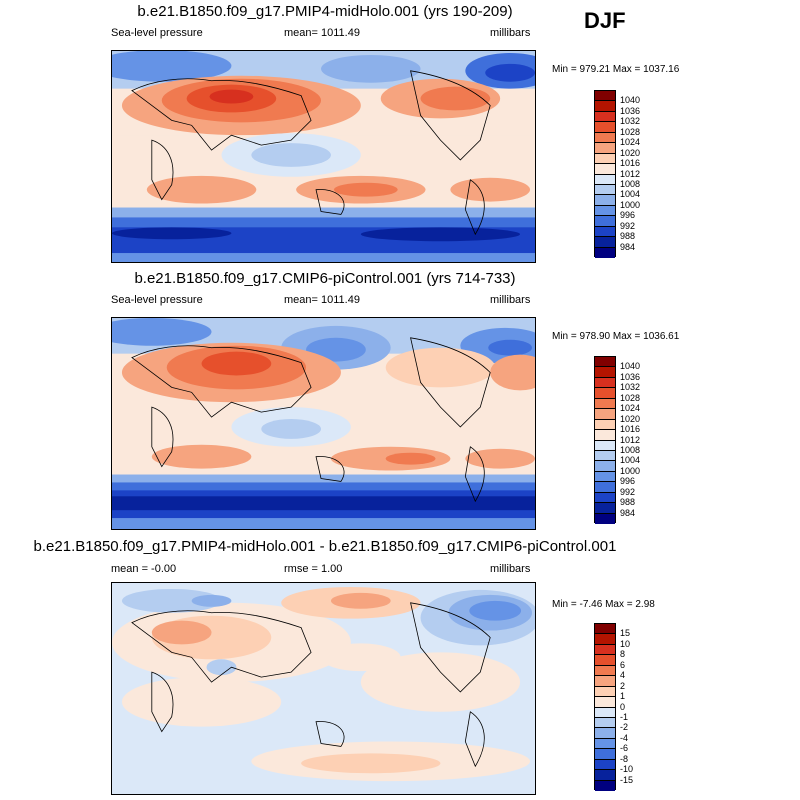 The width and height of the screenshot is (800, 800). What do you see at coordinates (510, 300) in the screenshot?
I see `panel-2-units-label: millibars` at bounding box center [510, 300].